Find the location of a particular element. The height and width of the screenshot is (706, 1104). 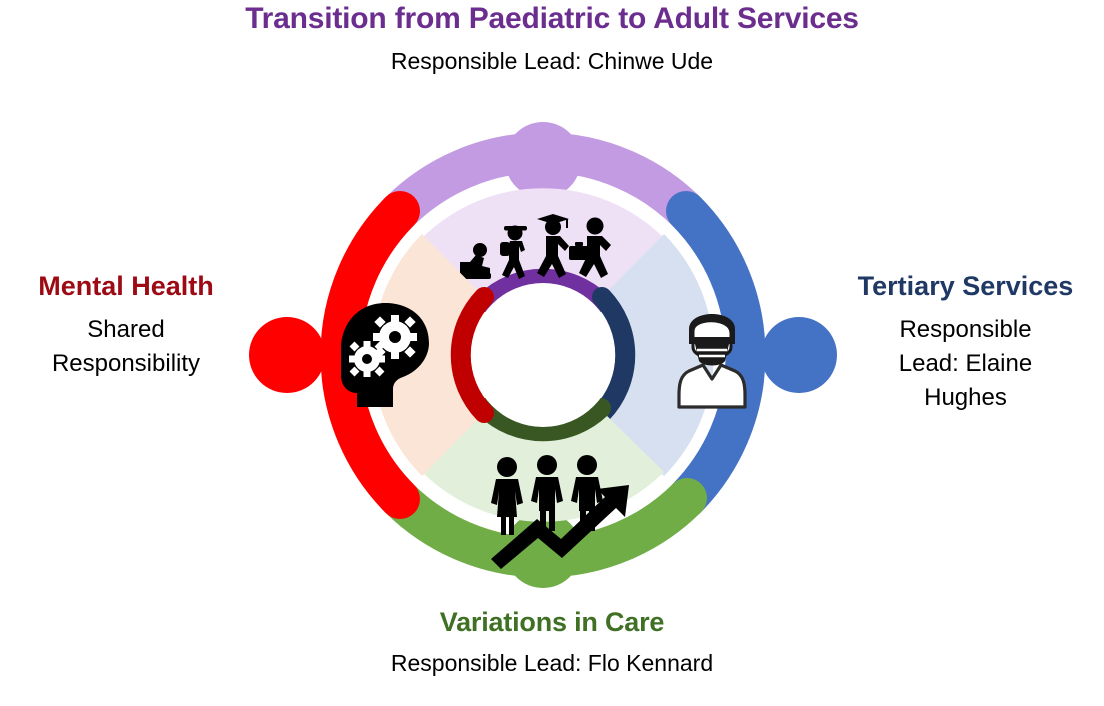

right-quadrant-lead: Responsible Lead: Elaine Hughes is located at coordinates (965, 364).